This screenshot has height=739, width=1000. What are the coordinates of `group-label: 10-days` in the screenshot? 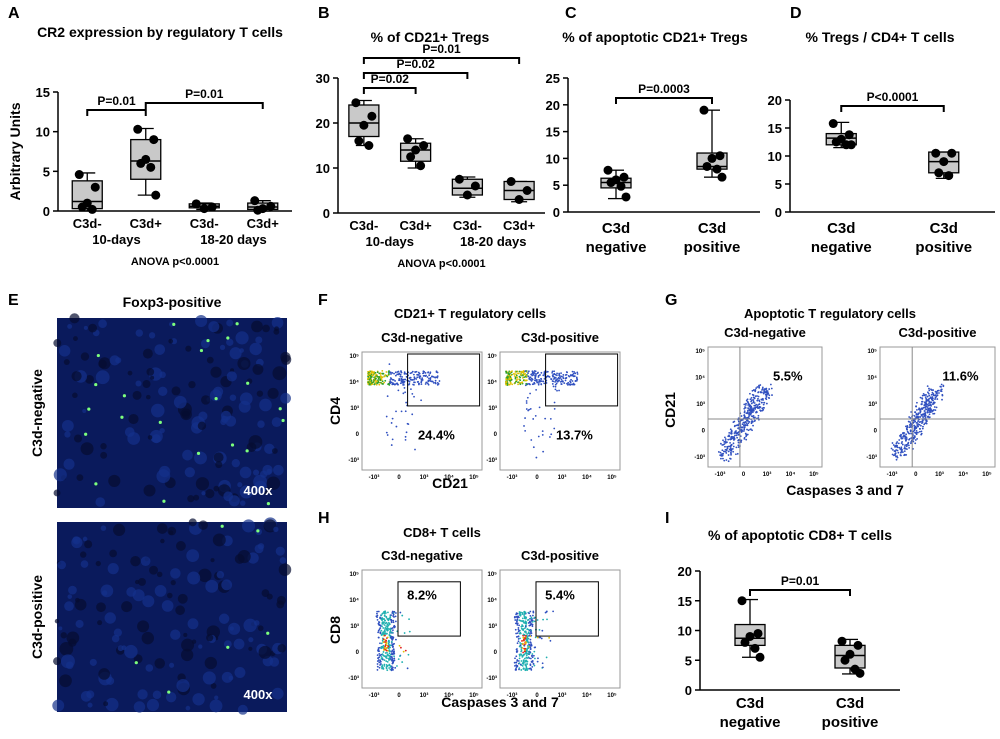 It's located at (116, 239).